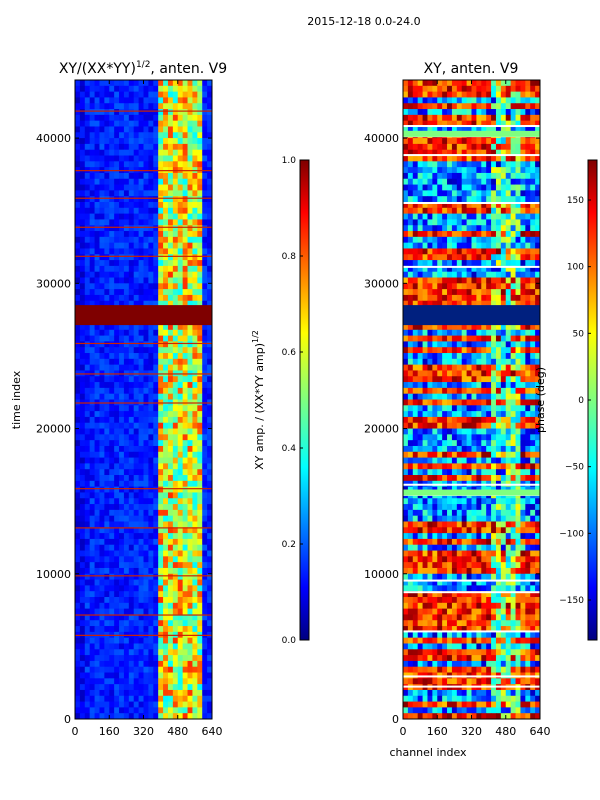  What do you see at coordinates (289, 449) in the screenshot?
I see `colorbar-tick-label: 0.4` at bounding box center [289, 449].